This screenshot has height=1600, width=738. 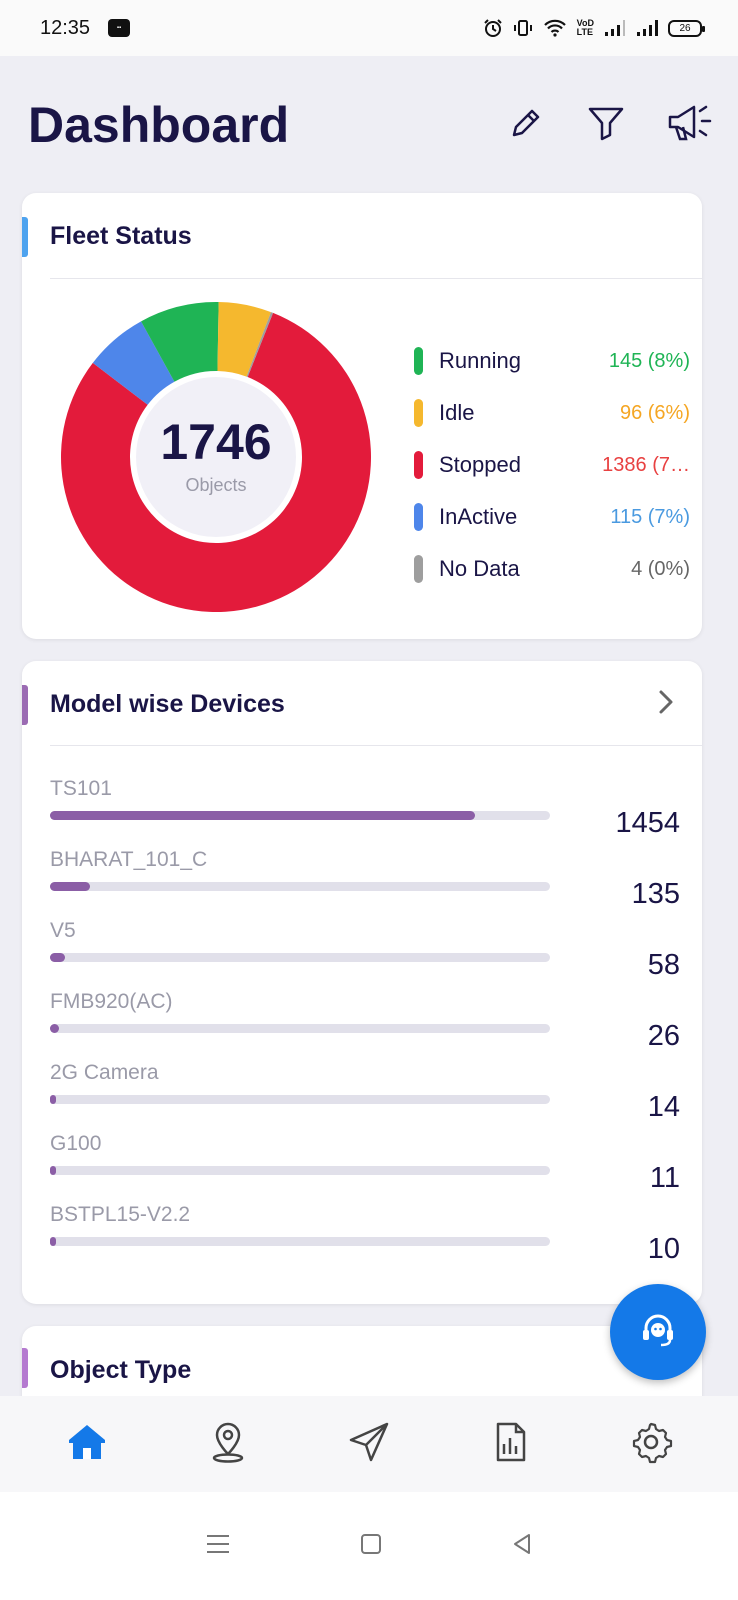 I want to click on list-item: BSTPL15-V2.2 10, so click(x=365, y=1238).